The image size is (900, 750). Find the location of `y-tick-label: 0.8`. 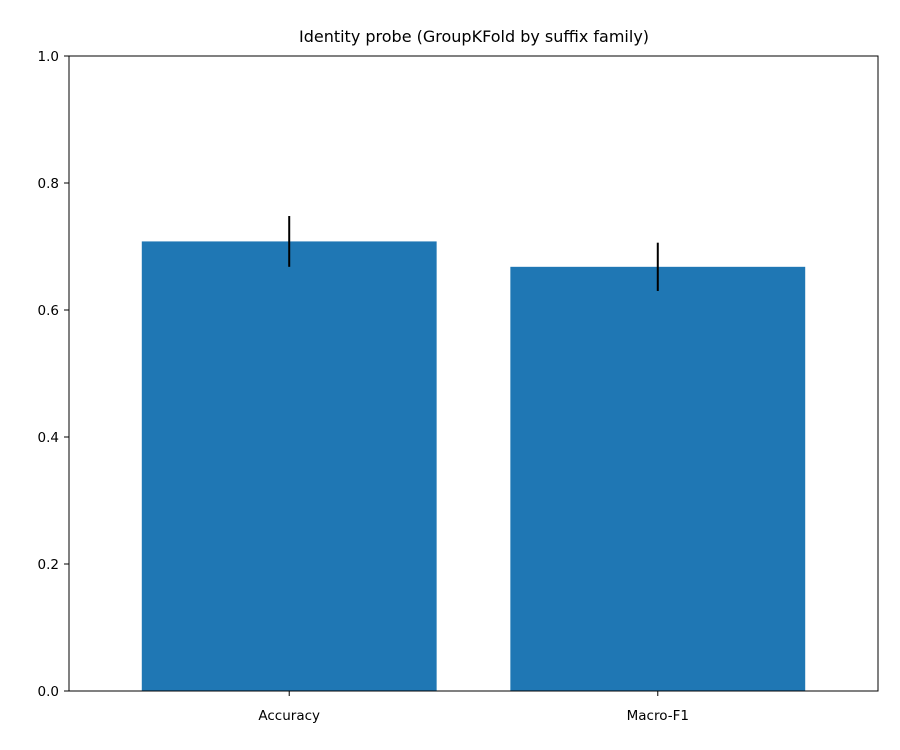

y-tick-label: 0.8 is located at coordinates (48, 184).